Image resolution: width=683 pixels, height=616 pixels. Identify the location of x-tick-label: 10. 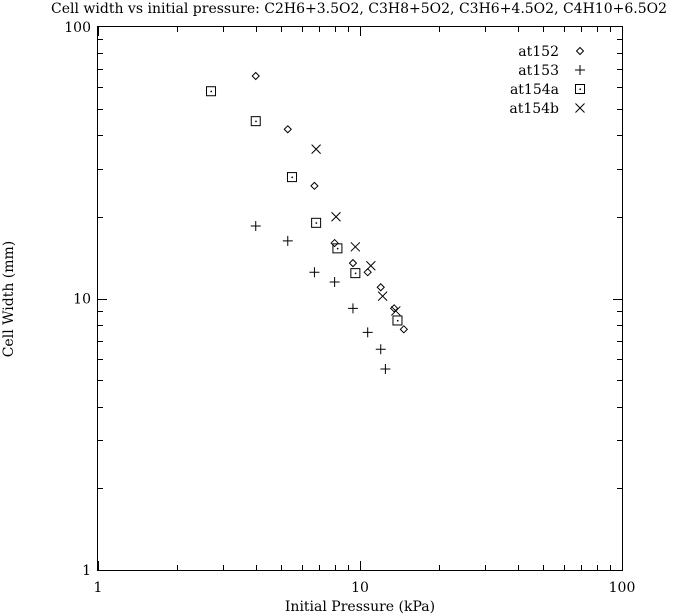
(360, 588).